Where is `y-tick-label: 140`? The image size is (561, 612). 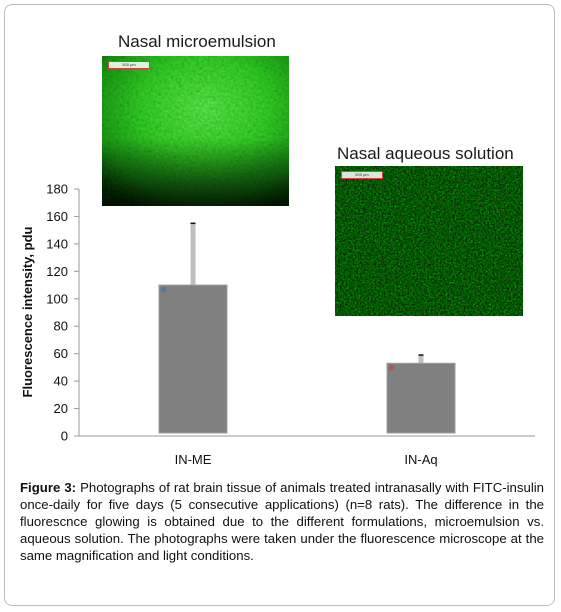 y-tick-label: 140 is located at coordinates (57, 243).